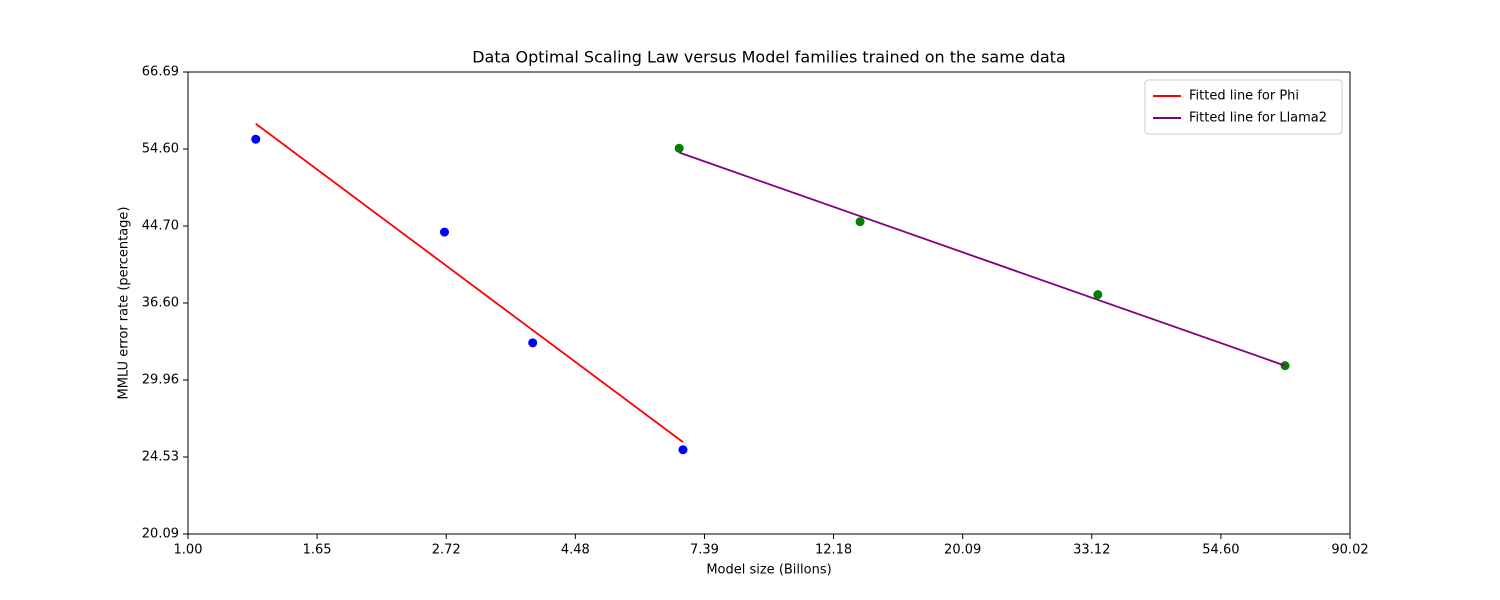 This screenshot has height=600, width=1500. What do you see at coordinates (124, 303) in the screenshot?
I see `y-axis-label: MMLU error rate (percentage)` at bounding box center [124, 303].